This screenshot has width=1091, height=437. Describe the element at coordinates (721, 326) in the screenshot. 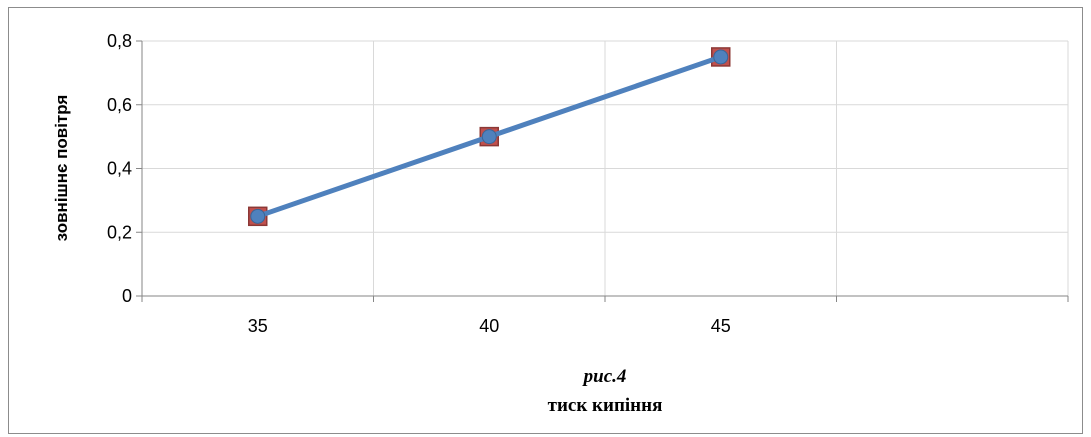

I see `x-tick-label: 45` at that location.